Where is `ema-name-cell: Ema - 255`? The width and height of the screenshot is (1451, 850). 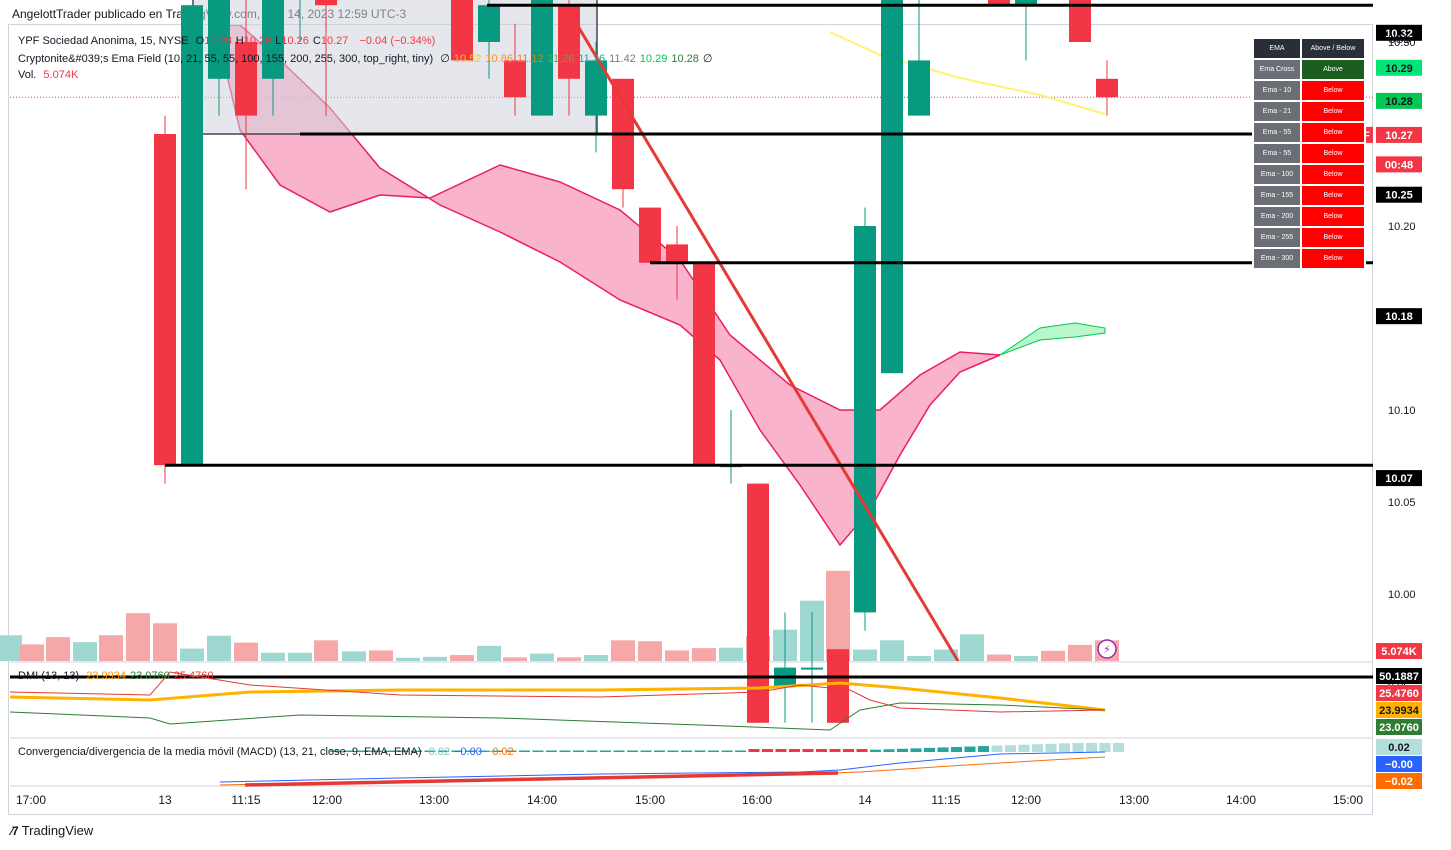
ema-name-cell: Ema - 255 is located at coordinates (1277, 237).